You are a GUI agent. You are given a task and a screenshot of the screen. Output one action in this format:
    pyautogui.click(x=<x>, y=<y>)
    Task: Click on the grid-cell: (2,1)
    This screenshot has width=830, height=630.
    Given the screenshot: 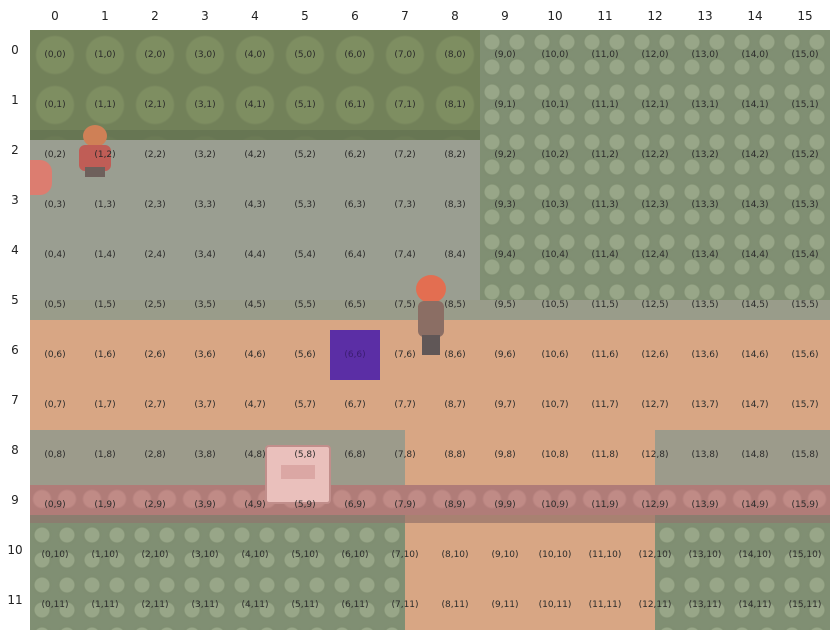 What is the action you would take?
    pyautogui.click(x=155, y=105)
    